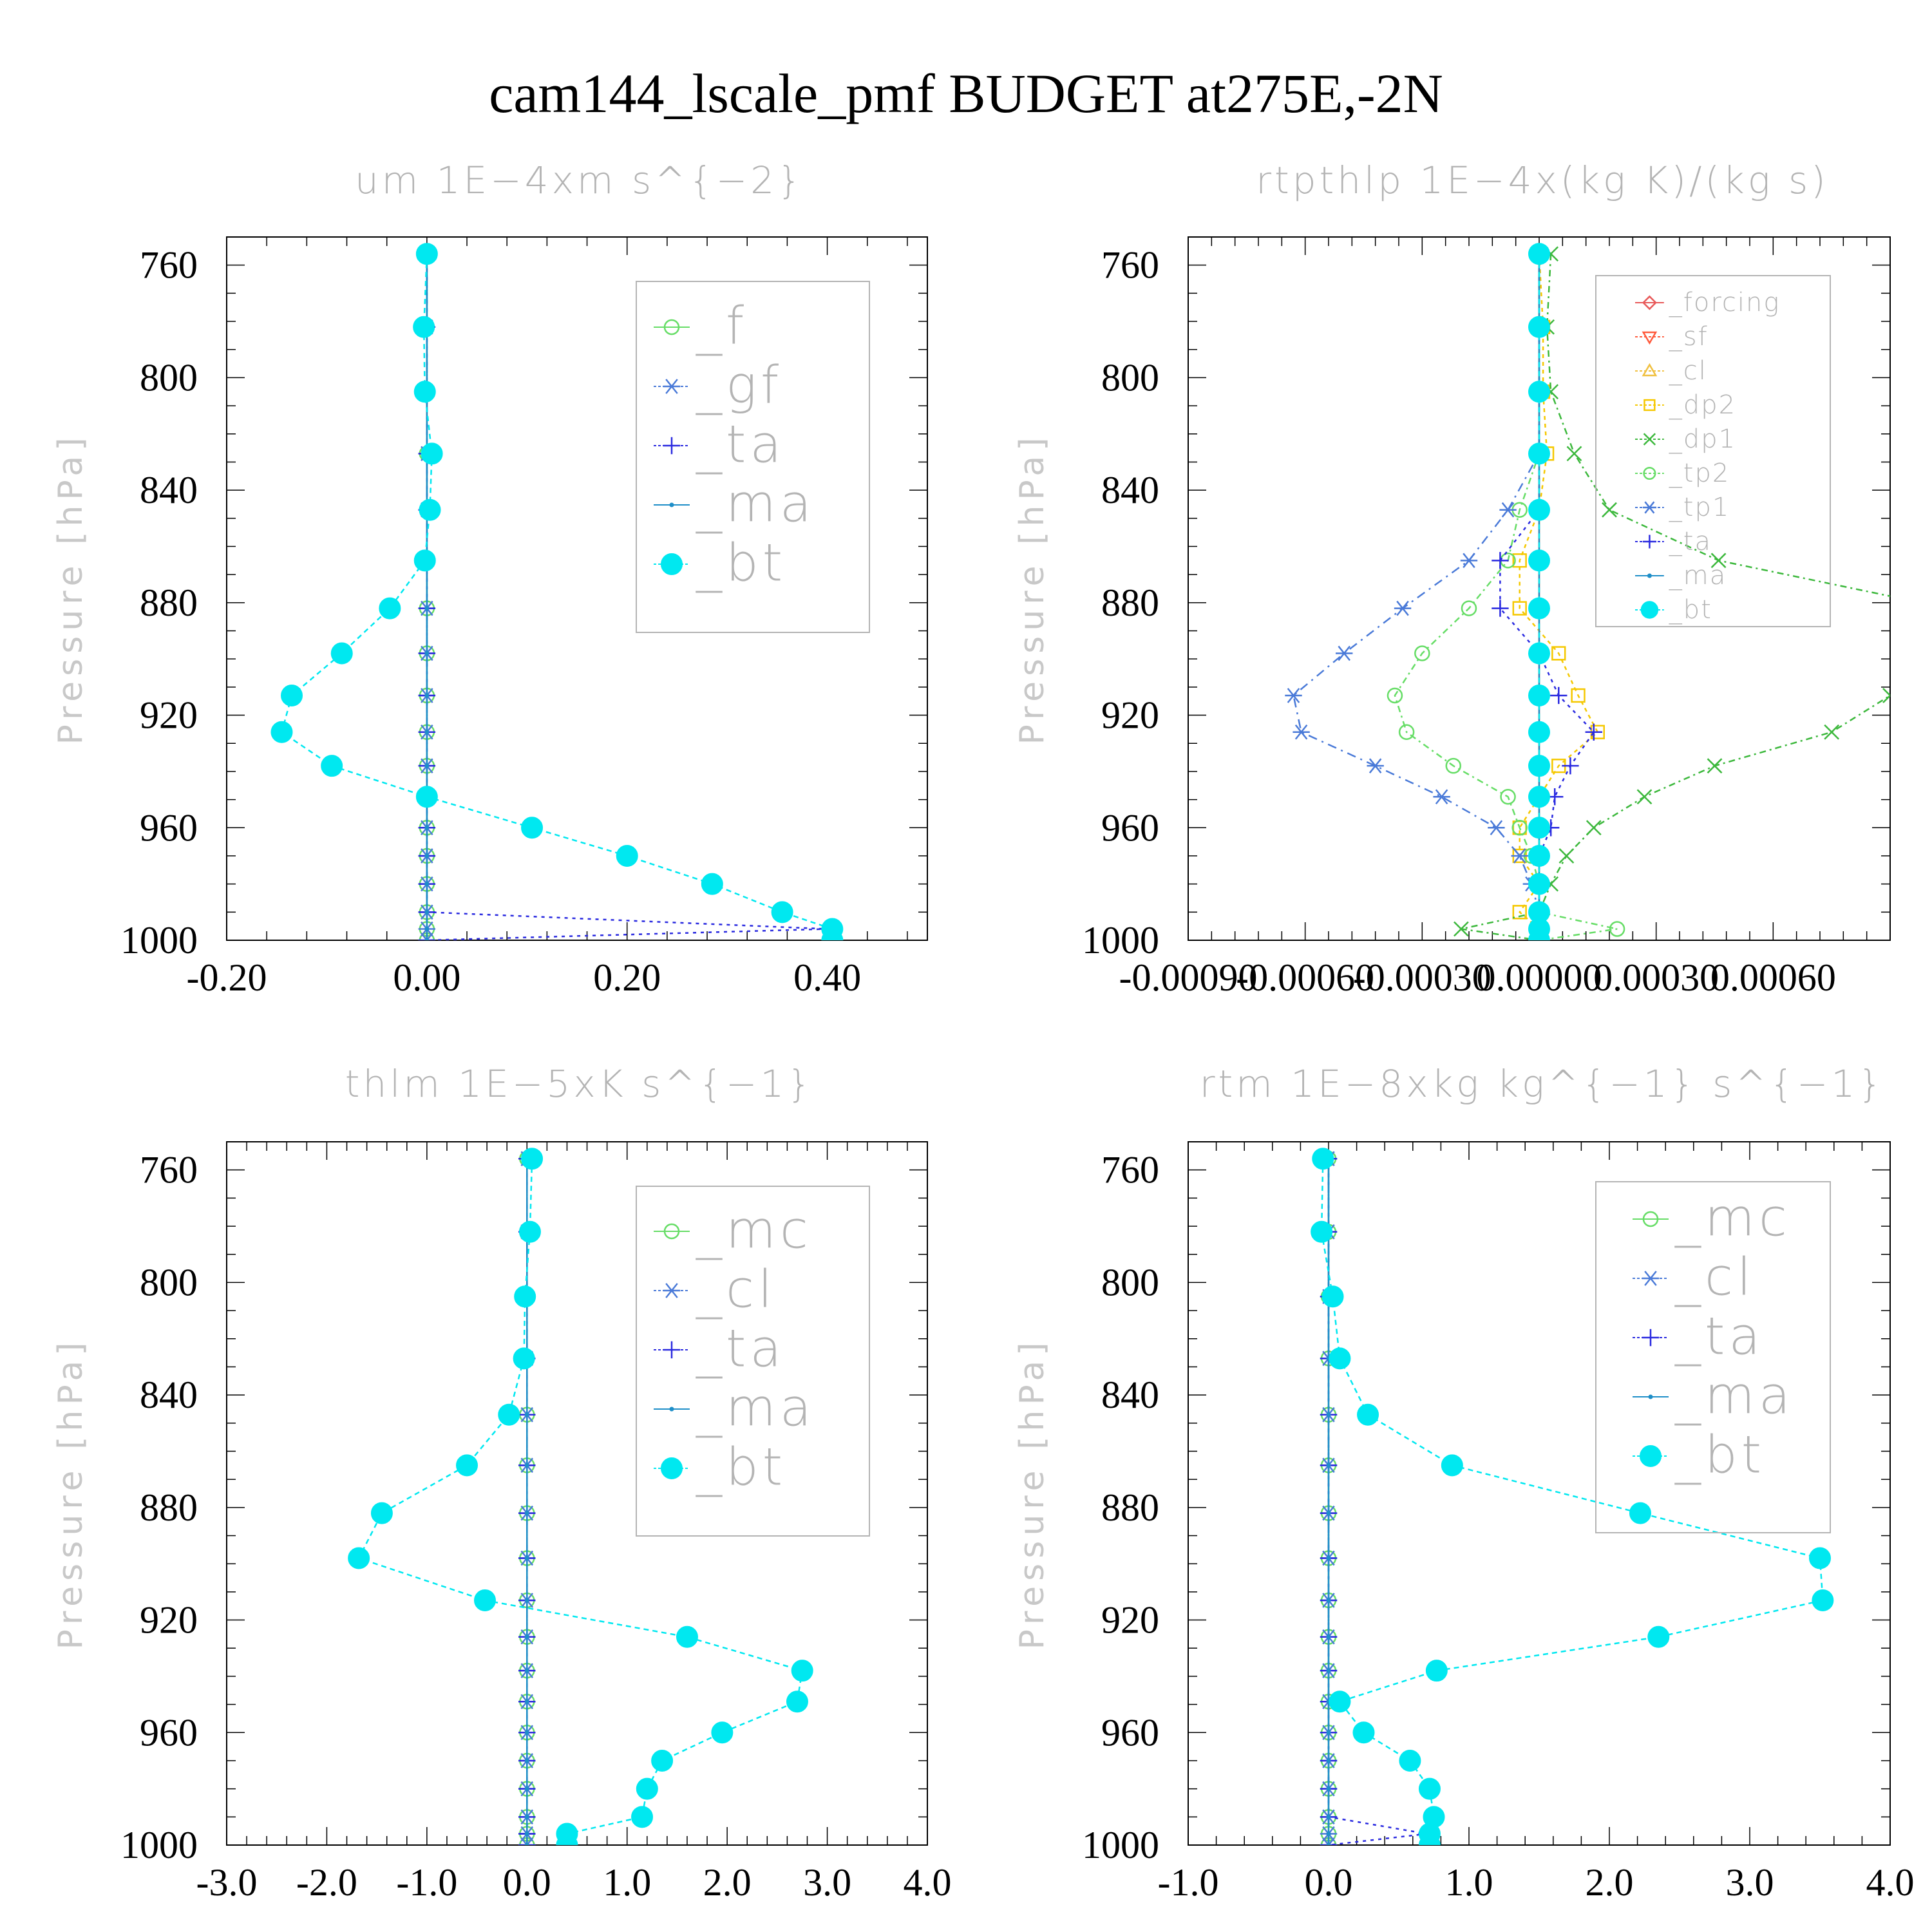 The image size is (1932, 1932). I want to click on legend-label: _sf, so click(1689, 337).